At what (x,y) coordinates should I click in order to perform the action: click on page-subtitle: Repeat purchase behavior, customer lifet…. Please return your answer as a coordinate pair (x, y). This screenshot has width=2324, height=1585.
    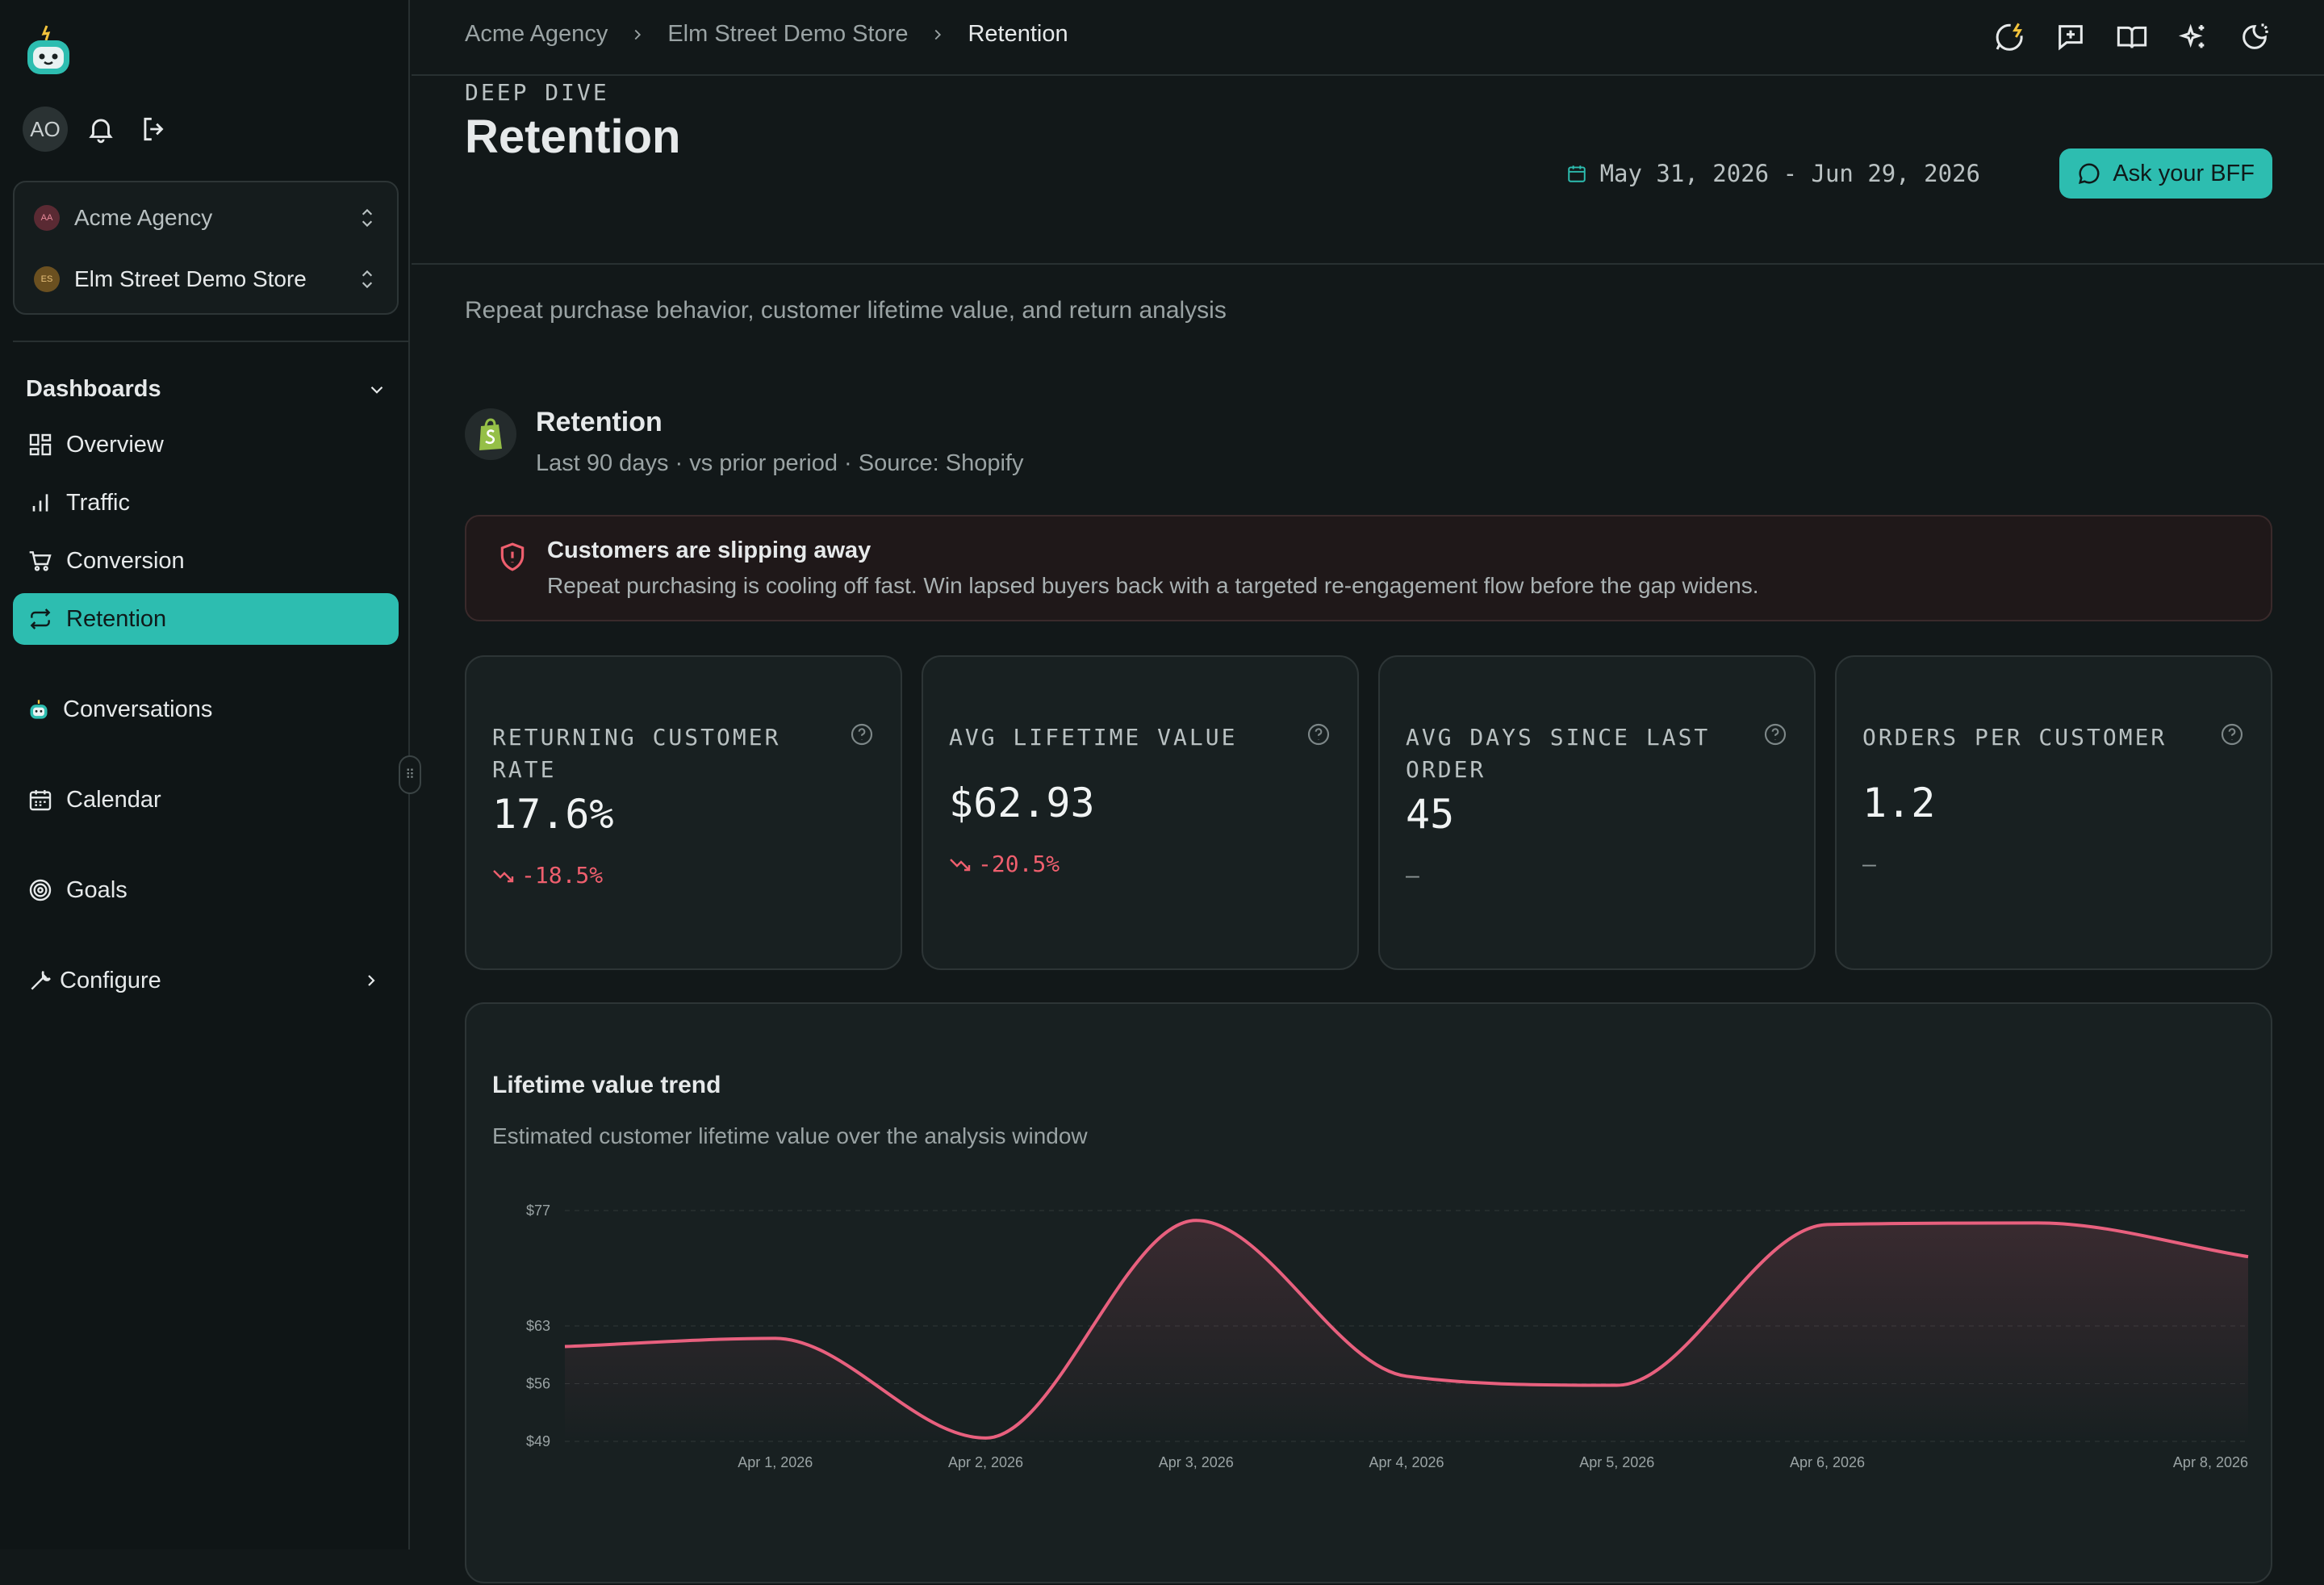
    Looking at the image, I should click on (846, 310).